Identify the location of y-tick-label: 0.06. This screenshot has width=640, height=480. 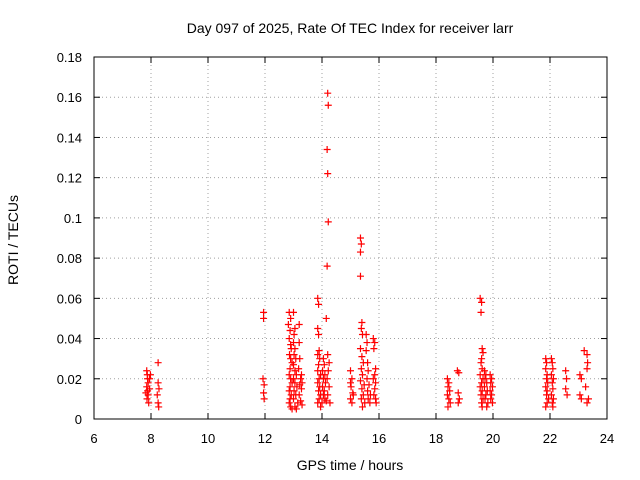
(69, 298).